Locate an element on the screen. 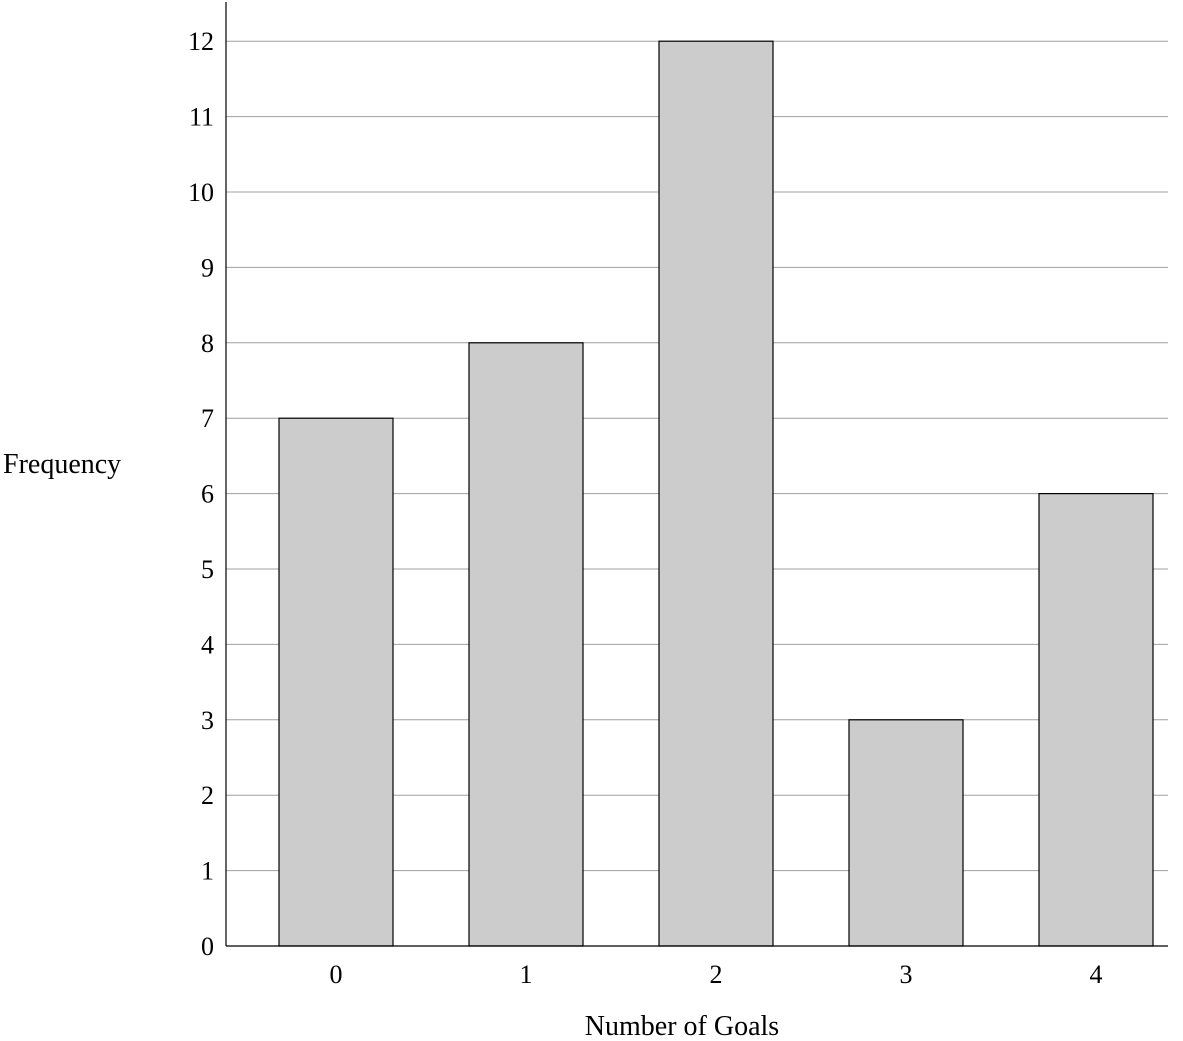  x-tick-label: 2 is located at coordinates (716, 974).